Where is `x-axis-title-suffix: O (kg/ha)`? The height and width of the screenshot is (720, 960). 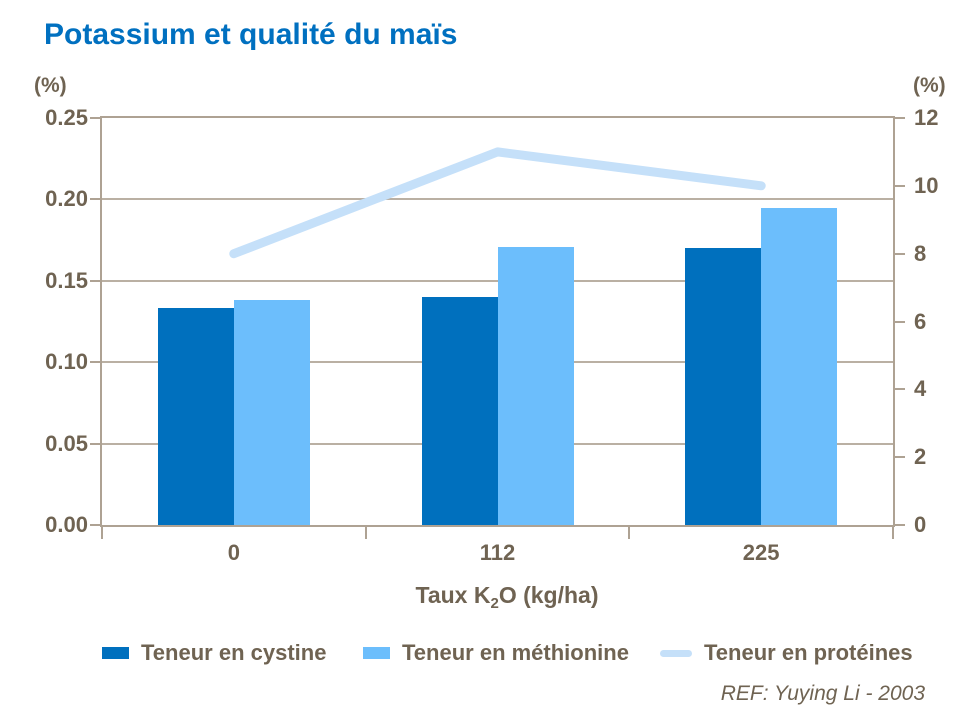
x-axis-title-suffix: O (kg/ha) is located at coordinates (548, 595).